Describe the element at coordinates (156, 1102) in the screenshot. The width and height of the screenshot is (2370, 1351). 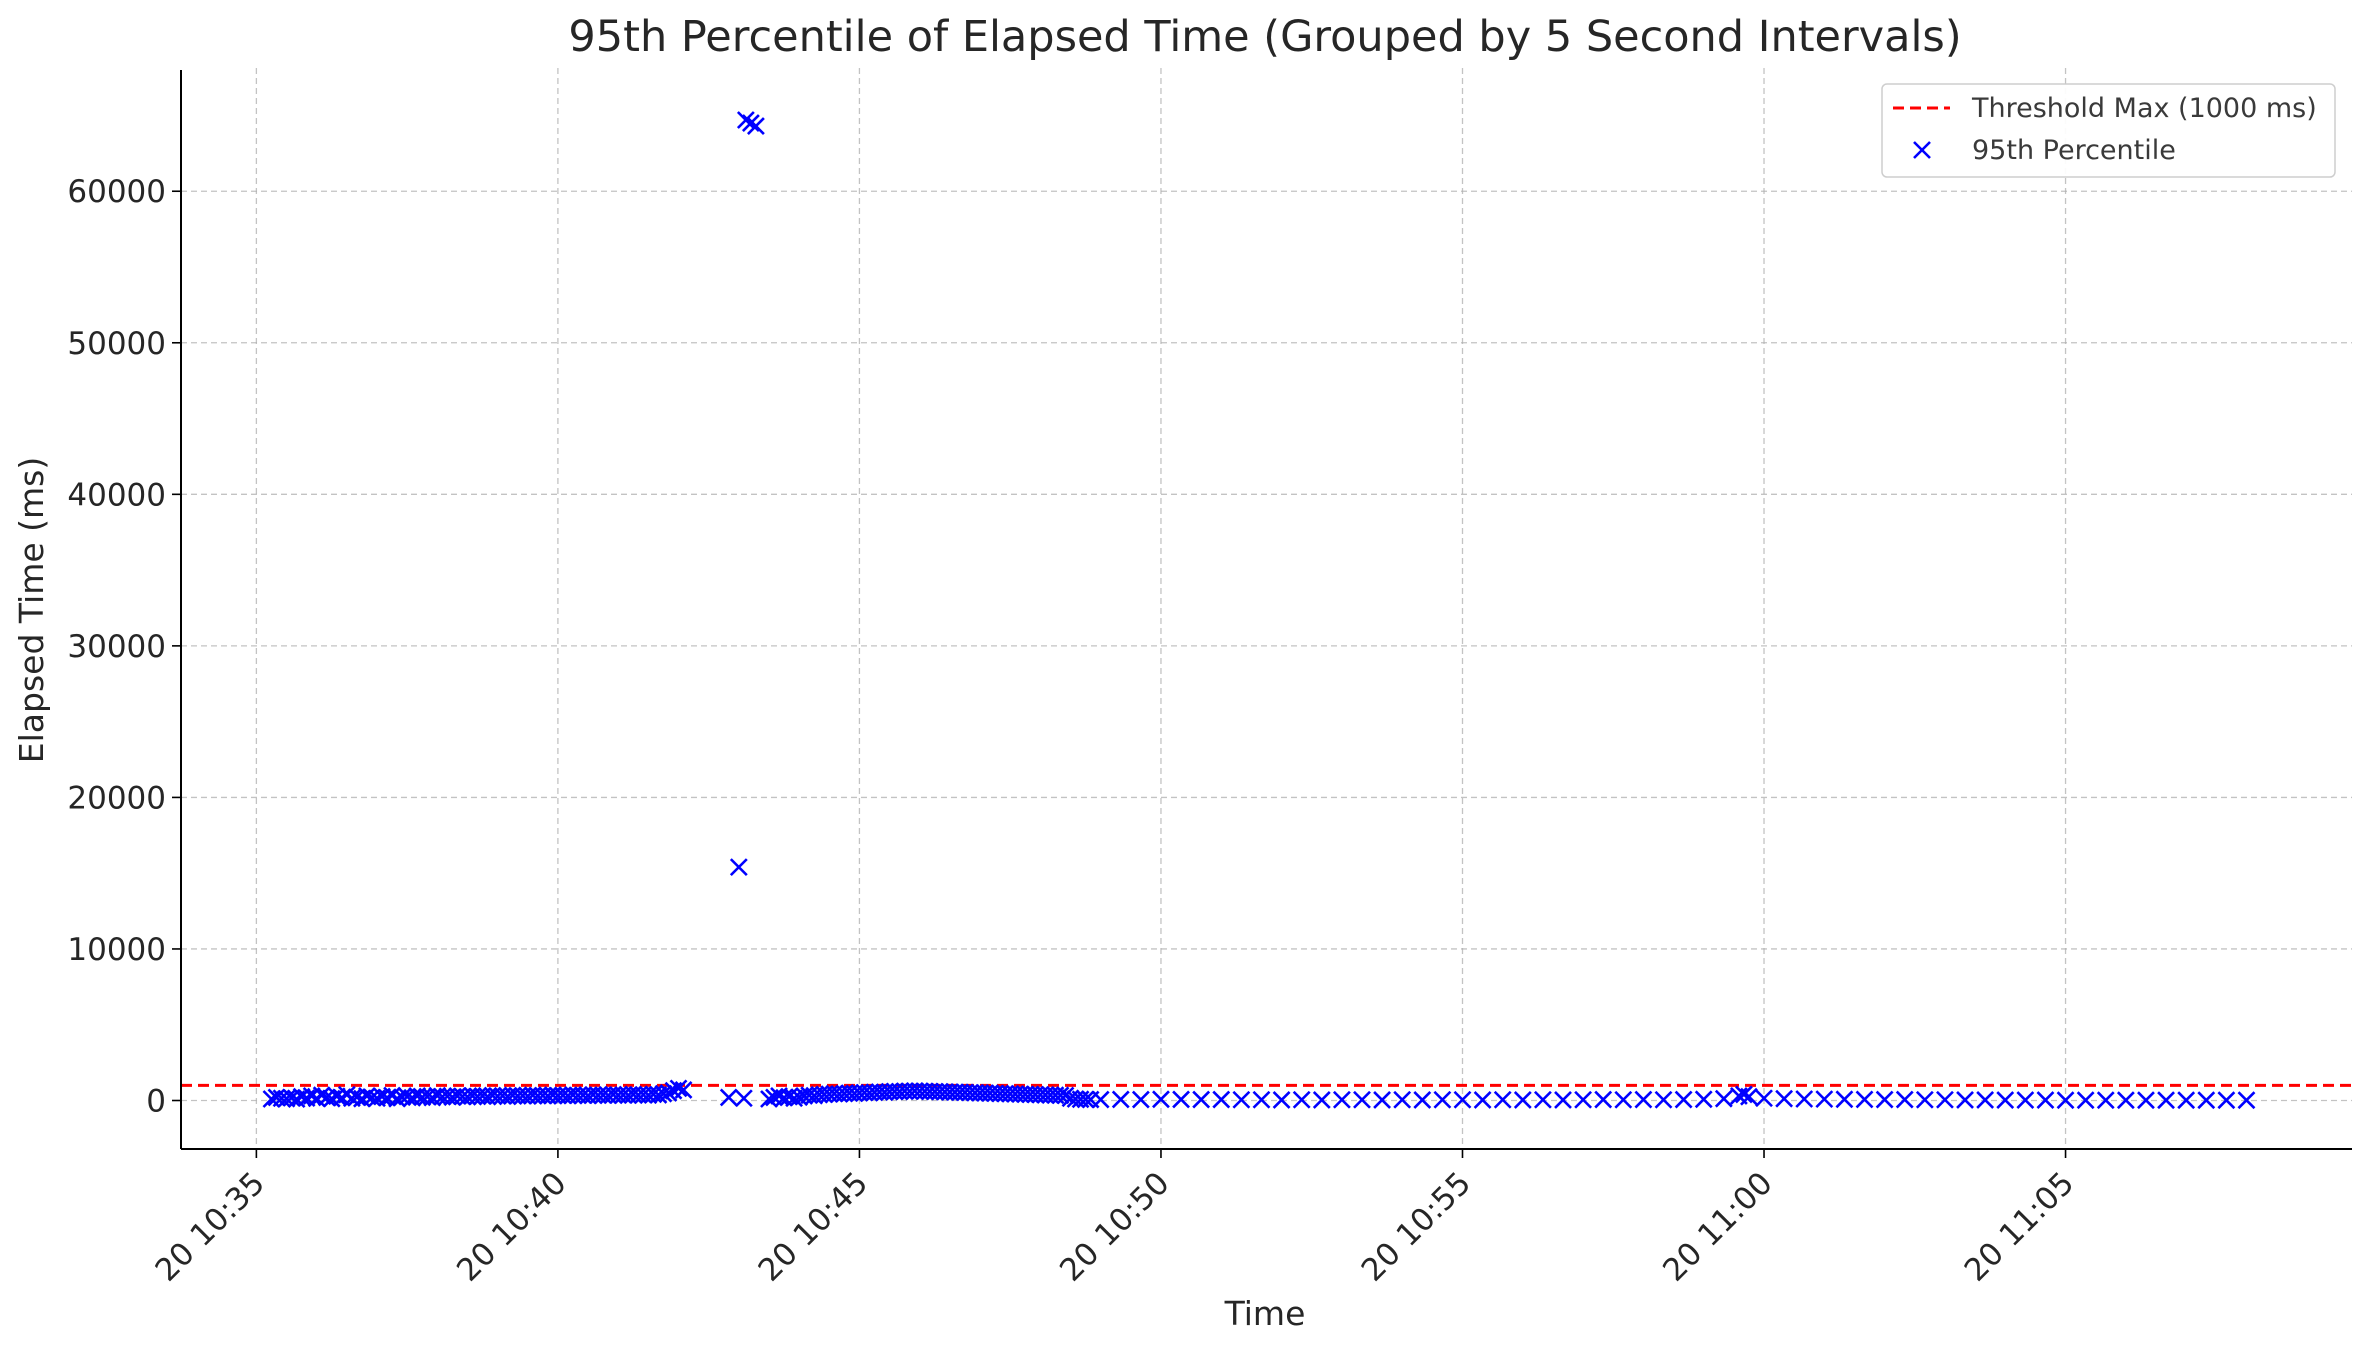
I see `y-tick-label: 0` at that location.